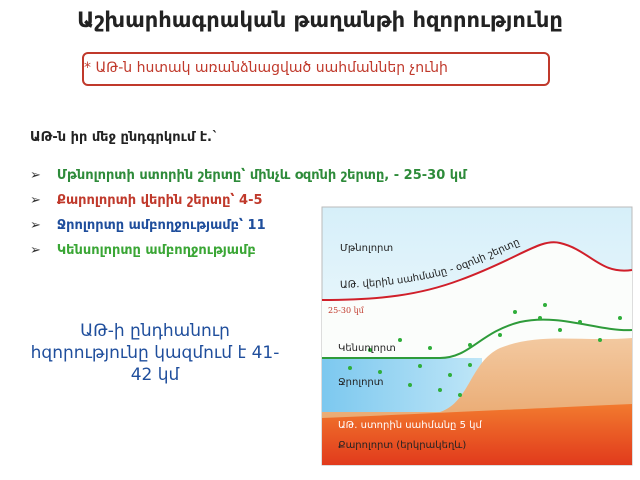  I want to click on label-lower-limit: ԱԹ. ստորին սահմանը 5 կմ, so click(410, 425).